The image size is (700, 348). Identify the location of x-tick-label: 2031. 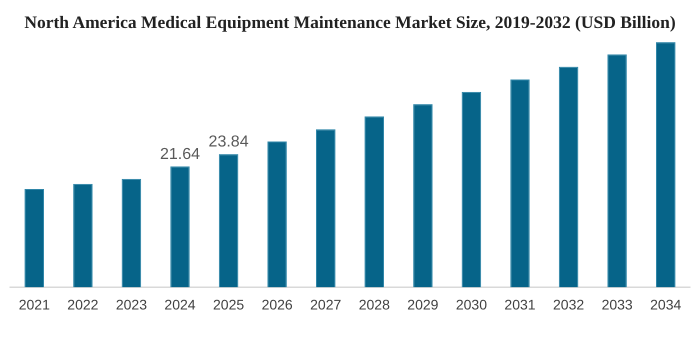
(520, 304).